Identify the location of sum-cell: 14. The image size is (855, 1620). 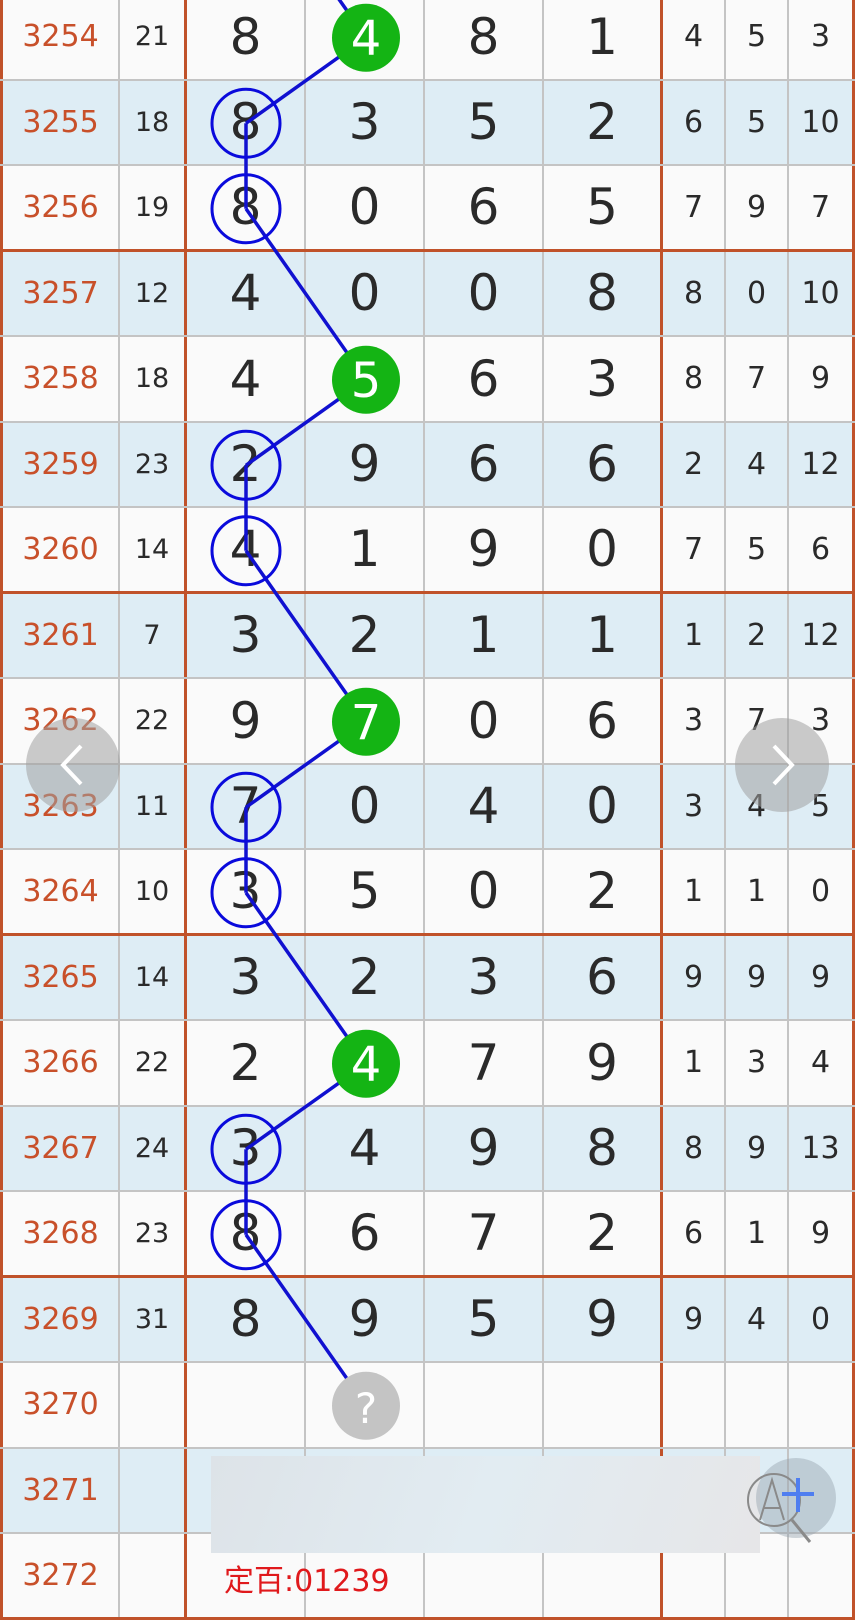
(153, 549).